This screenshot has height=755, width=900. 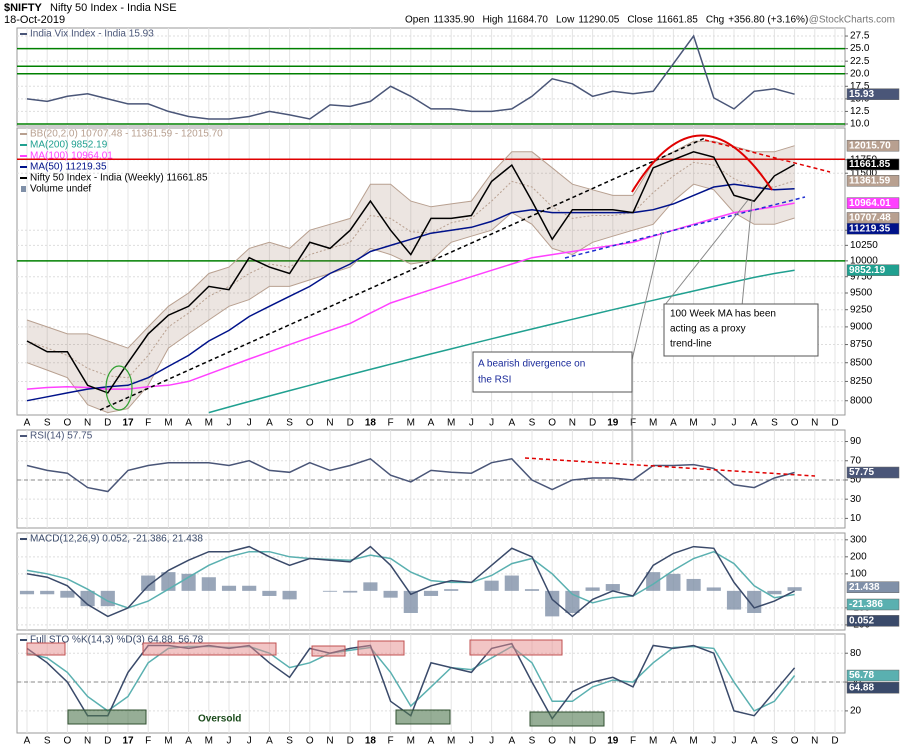 What do you see at coordinates (527, 20) in the screenshot?
I see `ohlc-value: 11684.70` at bounding box center [527, 20].